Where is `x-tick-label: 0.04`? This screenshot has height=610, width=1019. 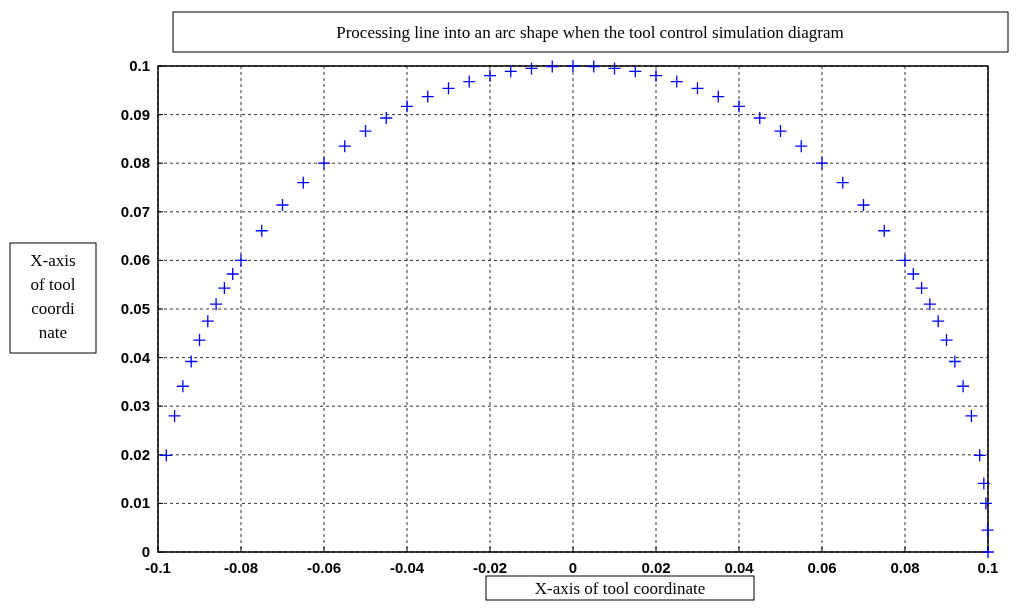 x-tick-label: 0.04 is located at coordinates (739, 567).